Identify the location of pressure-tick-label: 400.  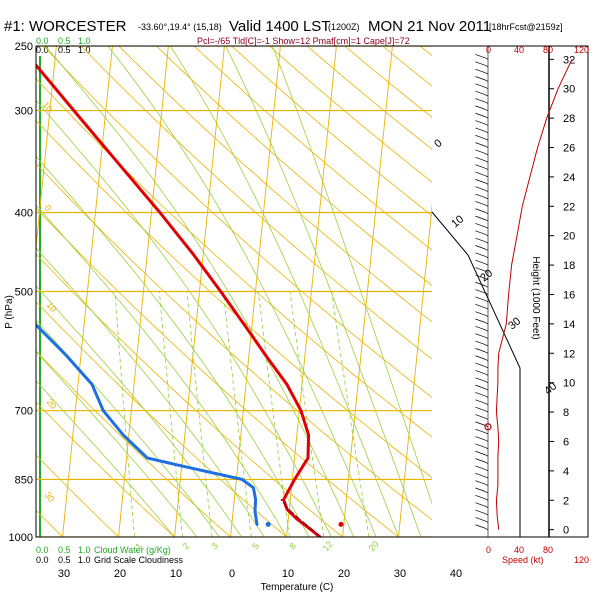
(24, 213).